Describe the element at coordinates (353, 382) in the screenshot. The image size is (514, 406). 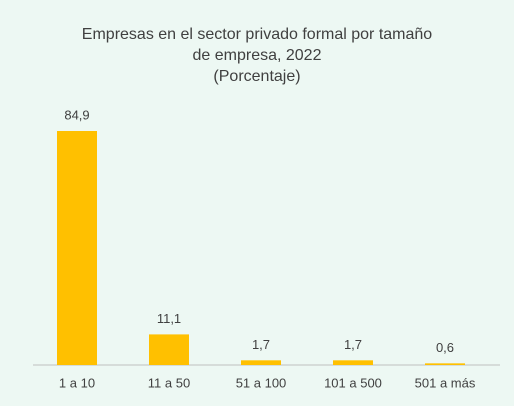
I see `x-tick-label: 101 a 500` at that location.